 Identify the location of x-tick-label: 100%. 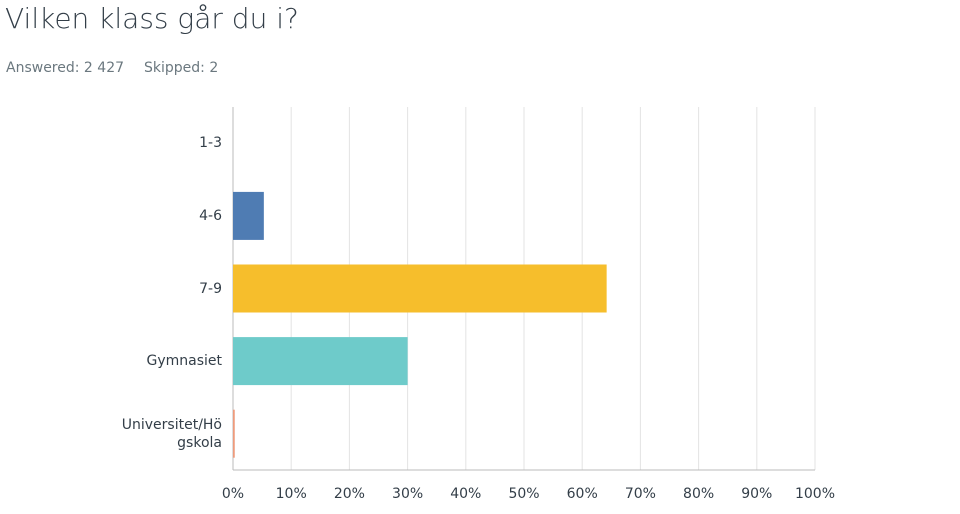
(815, 494).